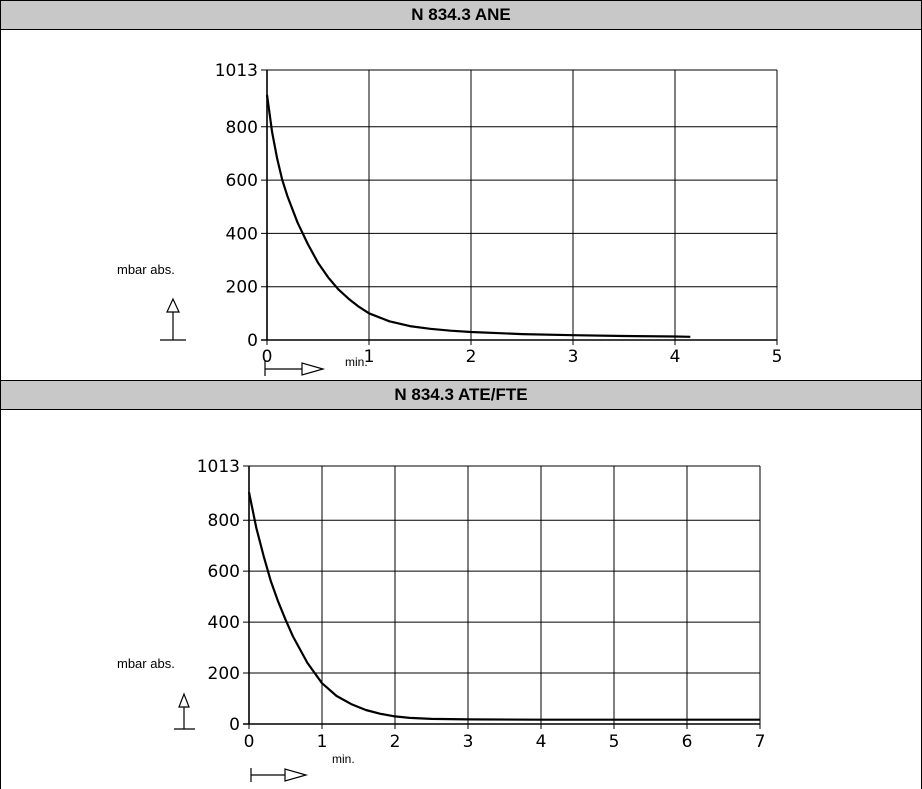 This screenshot has width=922, height=789. Describe the element at coordinates (279, 775) in the screenshot. I see `x-arrow-icon-ate-fte` at that location.